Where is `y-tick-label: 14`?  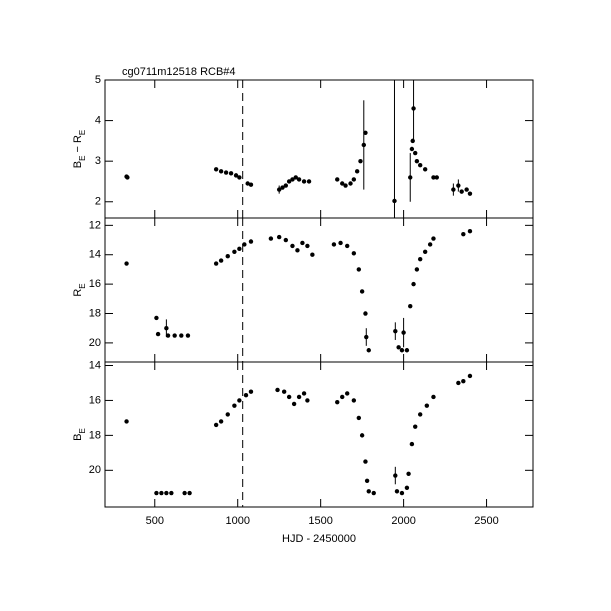 y-tick-label: 14 is located at coordinates (95, 255).